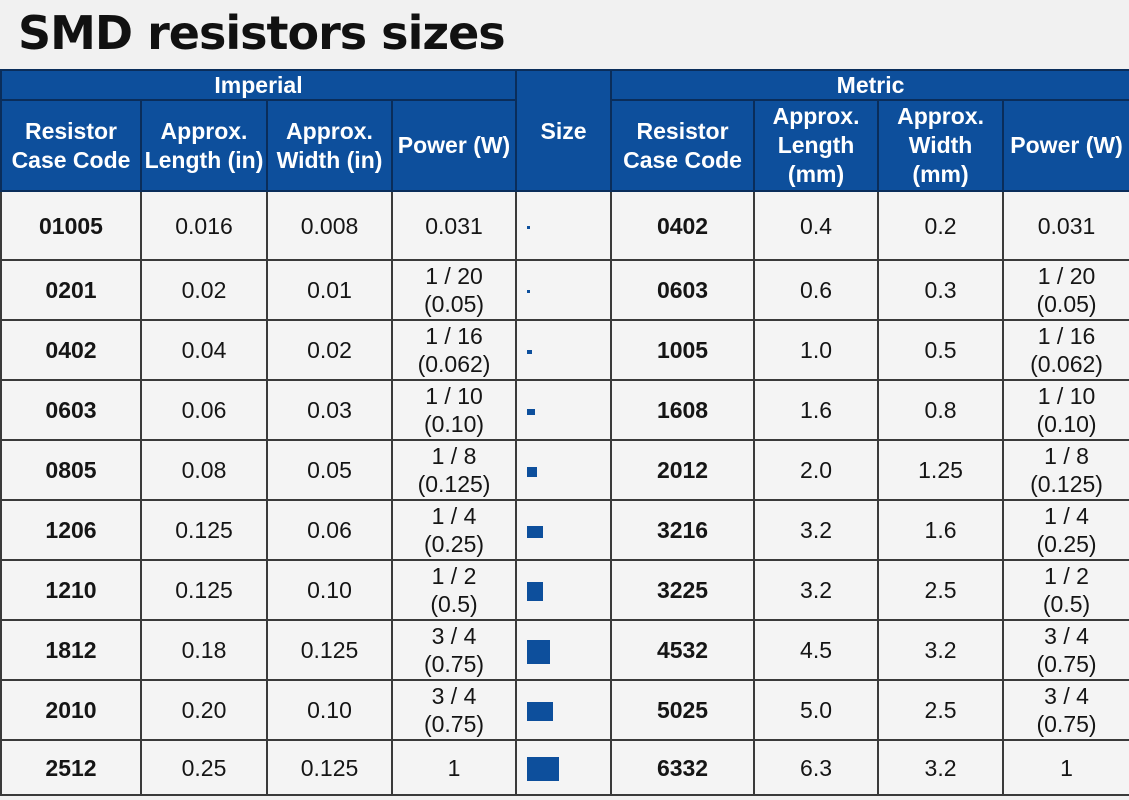 Image resolution: width=1129 pixels, height=800 pixels. What do you see at coordinates (329, 145) in the screenshot?
I see `imperial-width-header: Approx. Width (in)` at bounding box center [329, 145].